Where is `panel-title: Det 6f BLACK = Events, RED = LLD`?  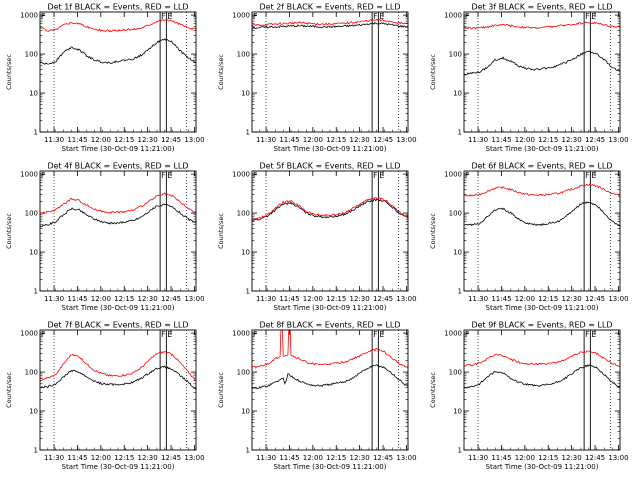 panel-title: Det 6f BLACK = Events, RED = LLD is located at coordinates (541, 166).